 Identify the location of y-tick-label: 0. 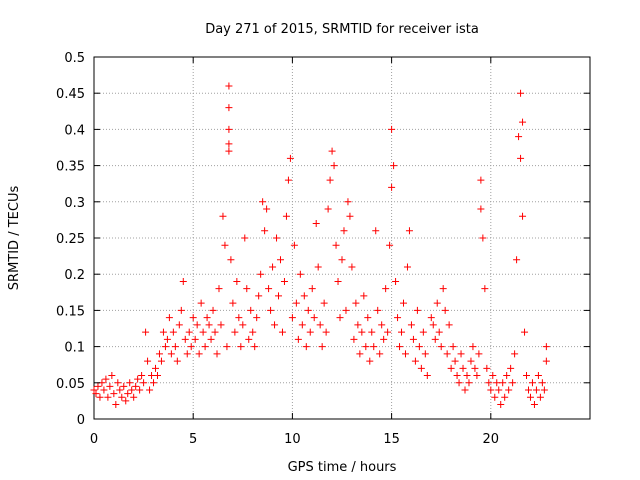
(81, 420).